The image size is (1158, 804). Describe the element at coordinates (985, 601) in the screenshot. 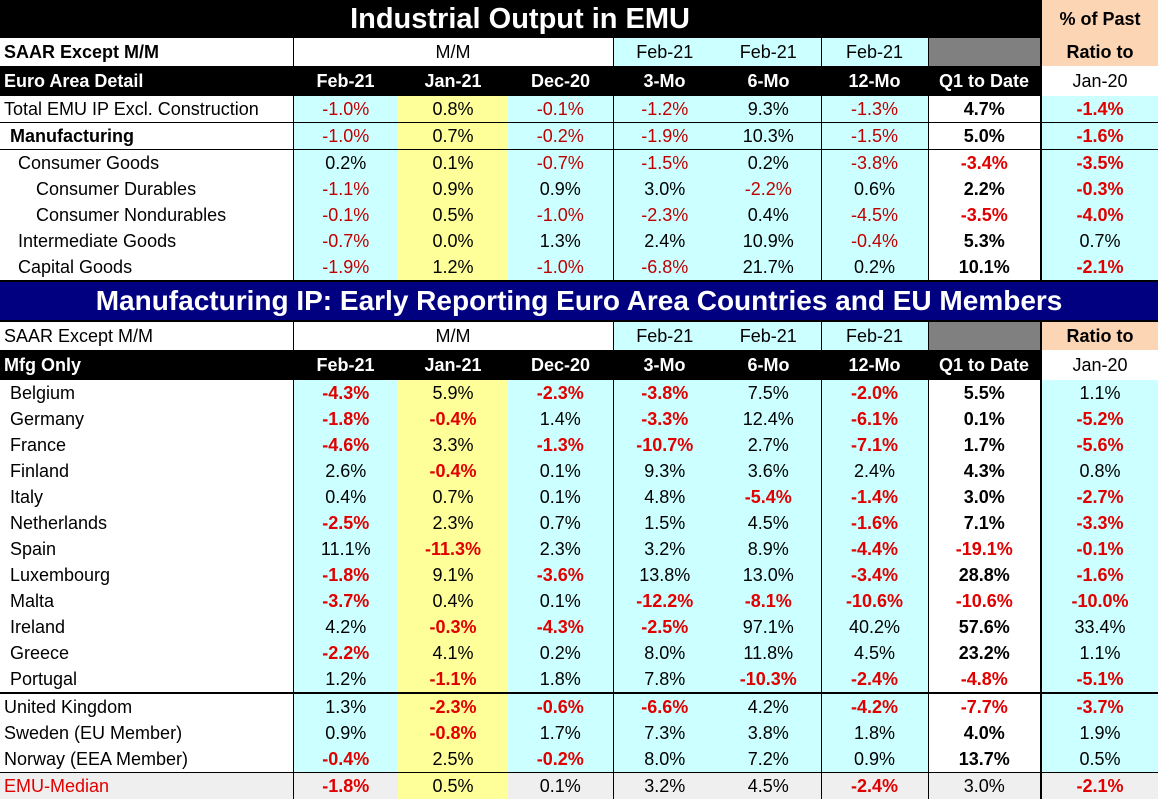

I see `value-cell: -10.6%` at that location.